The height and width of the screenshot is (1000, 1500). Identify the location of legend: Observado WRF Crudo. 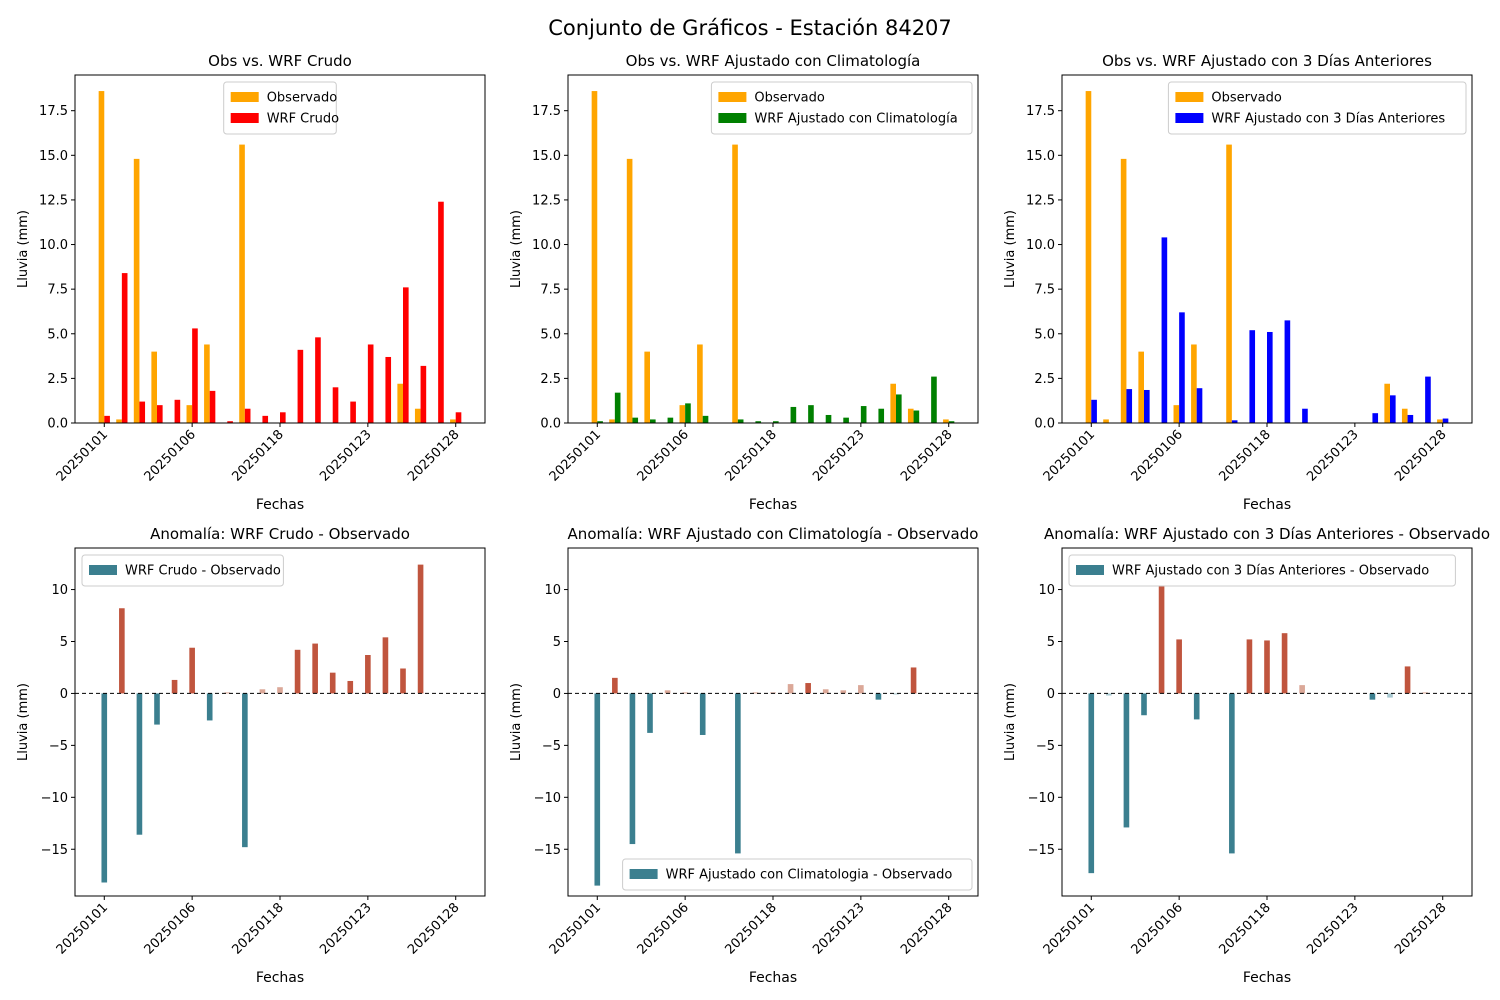
(281, 108).